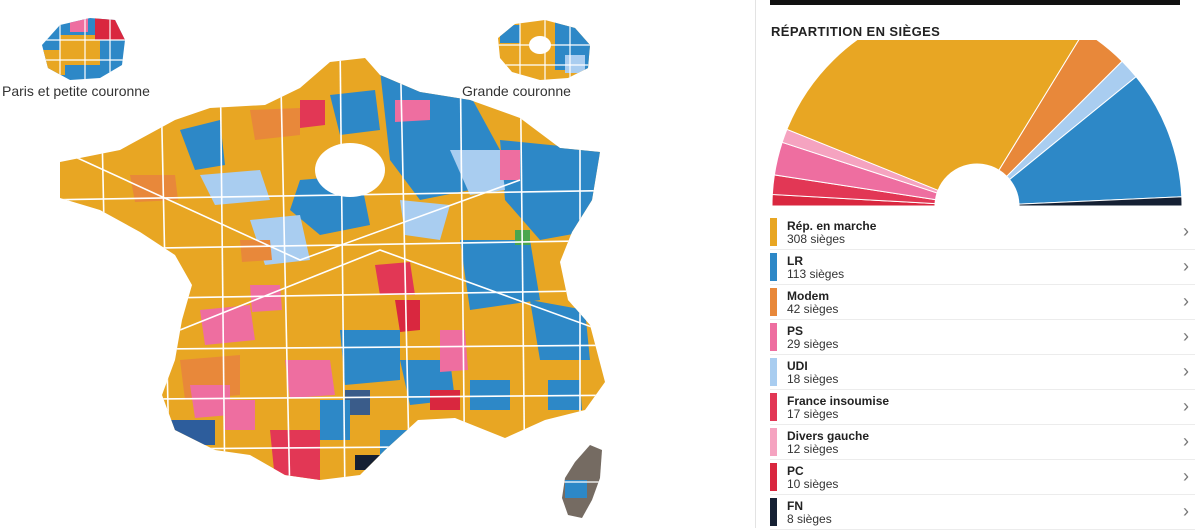  Describe the element at coordinates (795, 261) in the screenshot. I see `party-name: LR` at that location.